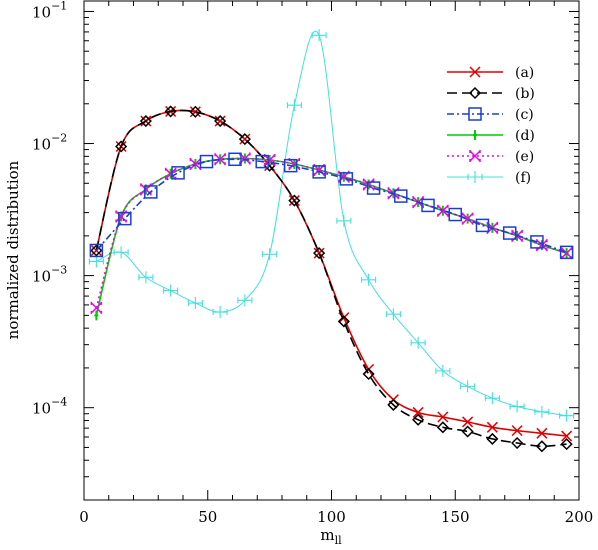  I want to click on legend-d-label: (d), so click(525, 136).